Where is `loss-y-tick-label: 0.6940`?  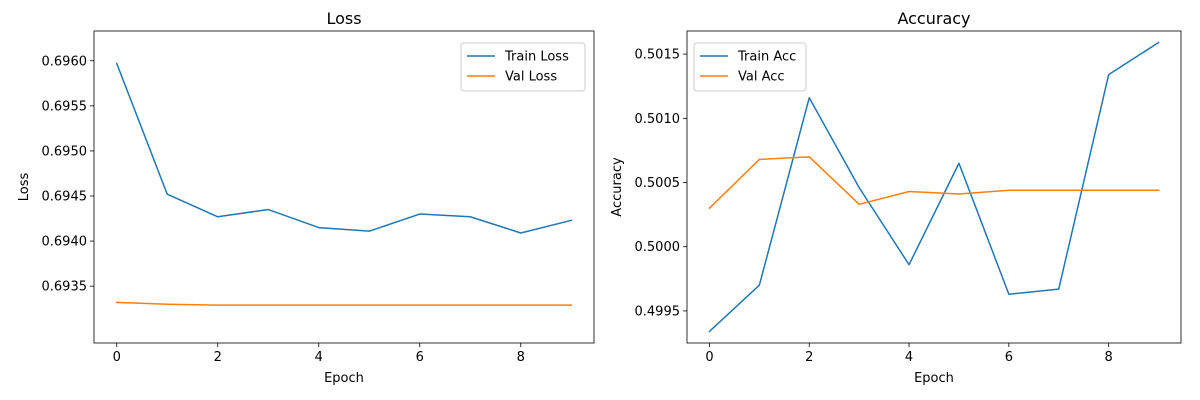
loss-y-tick-label: 0.6940 is located at coordinates (65, 242).